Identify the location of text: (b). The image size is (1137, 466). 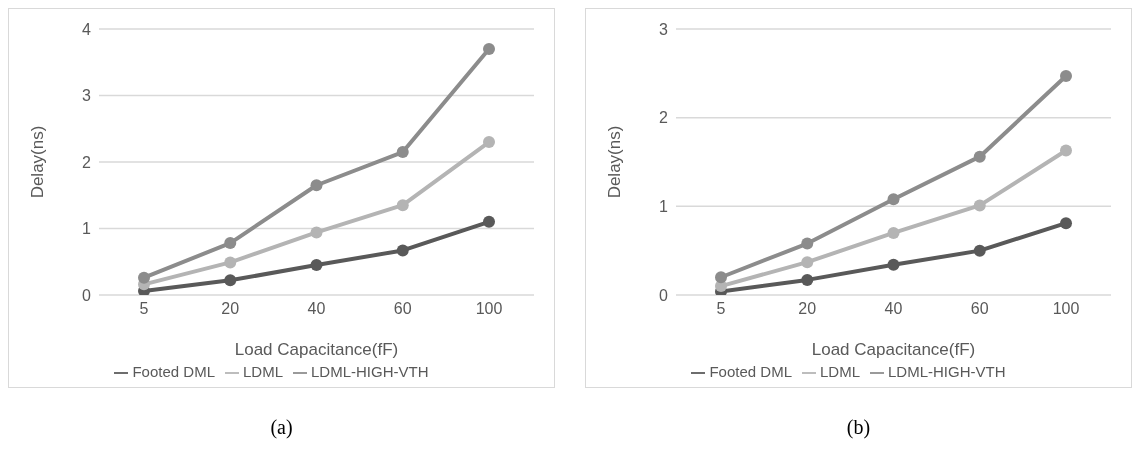
(858, 427).